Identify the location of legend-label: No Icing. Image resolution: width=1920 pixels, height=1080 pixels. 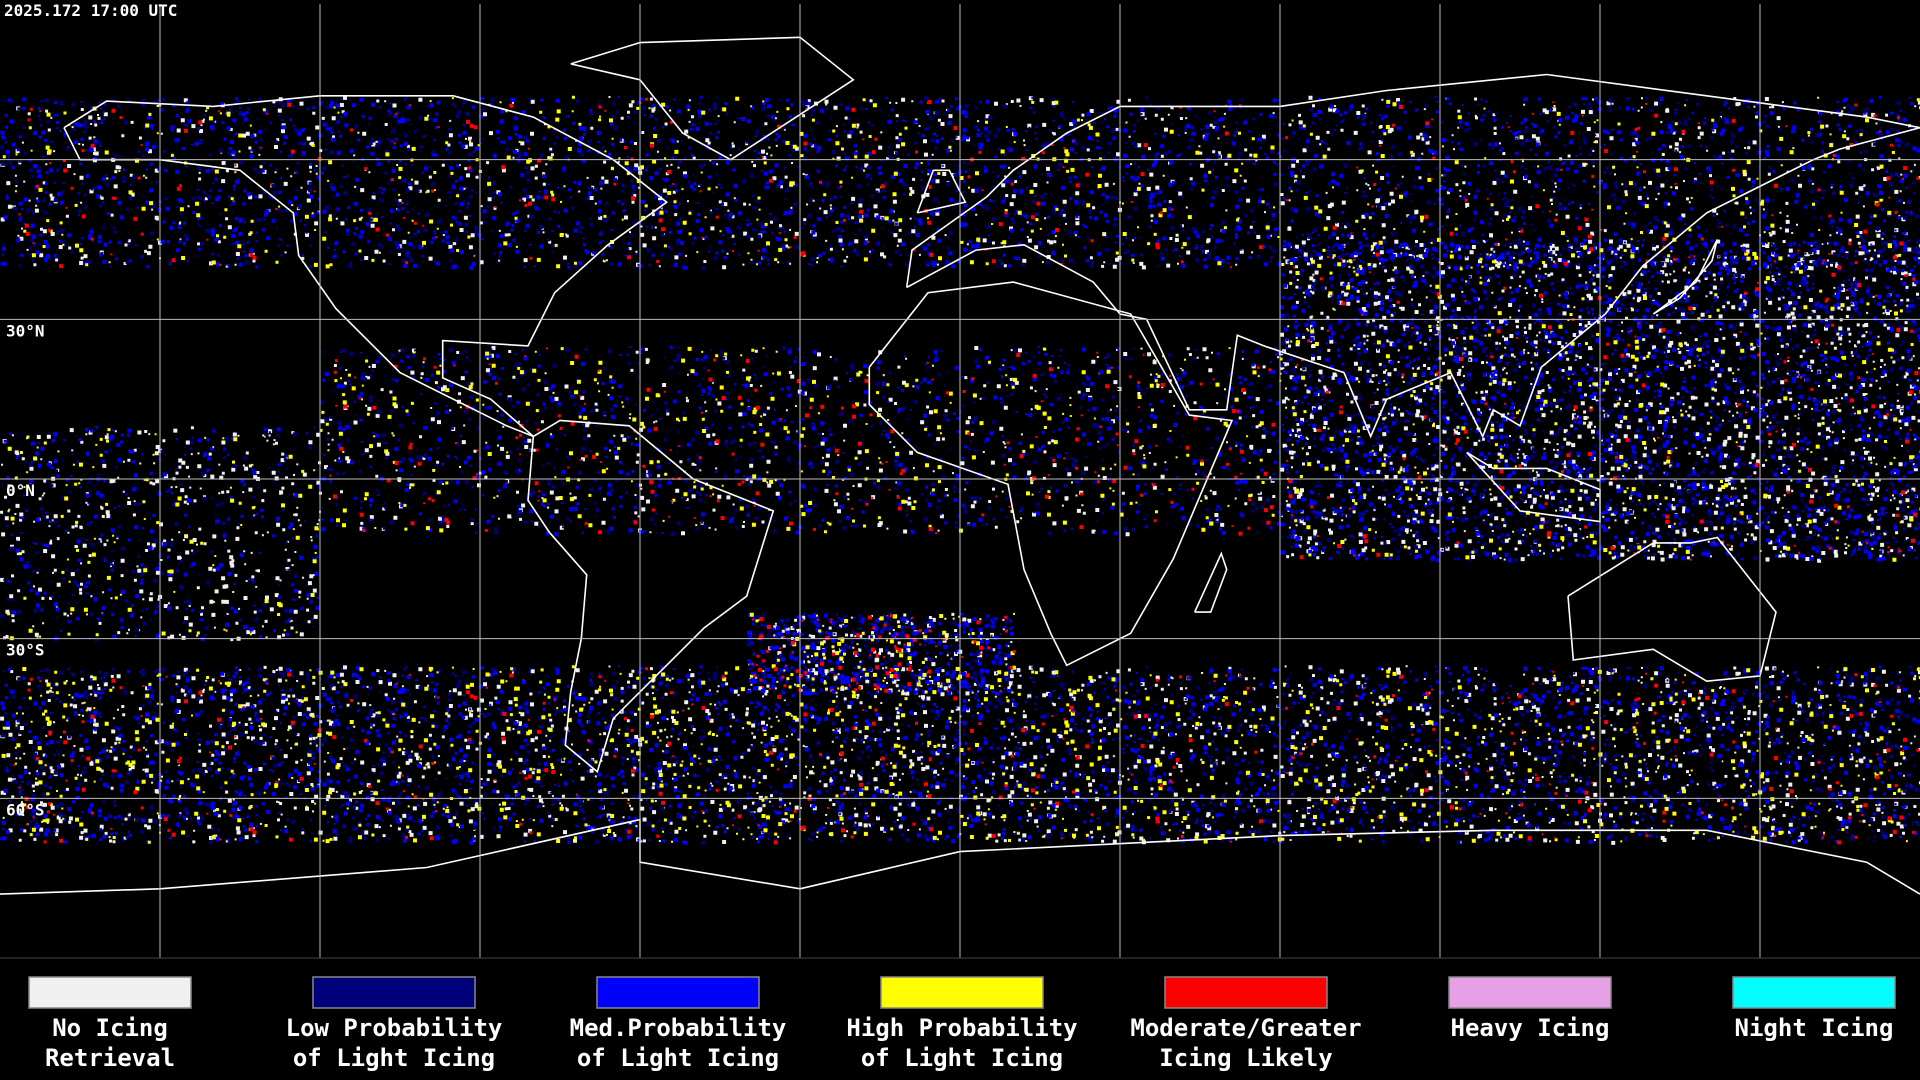
(110, 1028).